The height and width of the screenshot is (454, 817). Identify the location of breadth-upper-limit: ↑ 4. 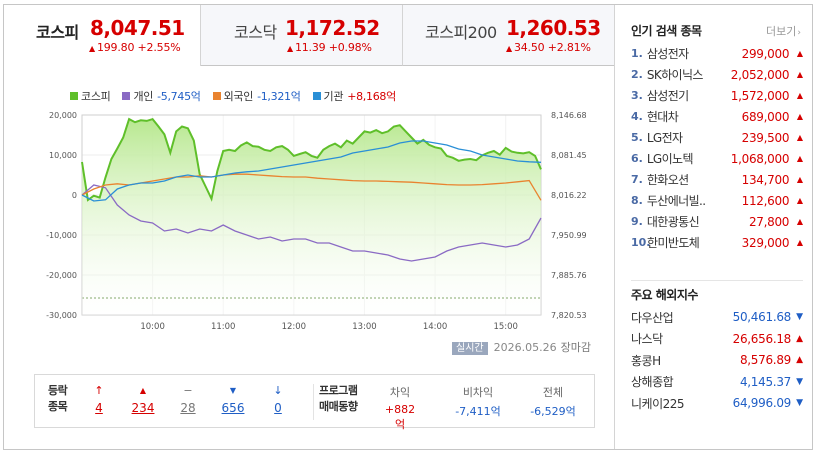
(99, 399).